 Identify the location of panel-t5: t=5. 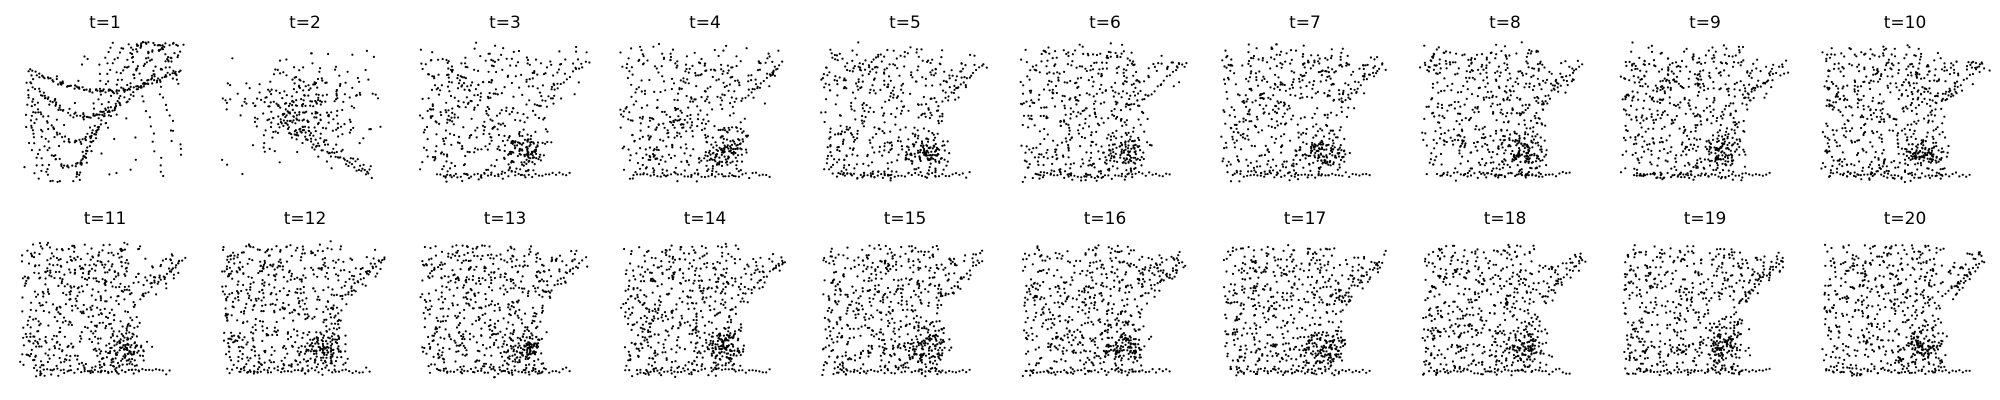
(904, 97).